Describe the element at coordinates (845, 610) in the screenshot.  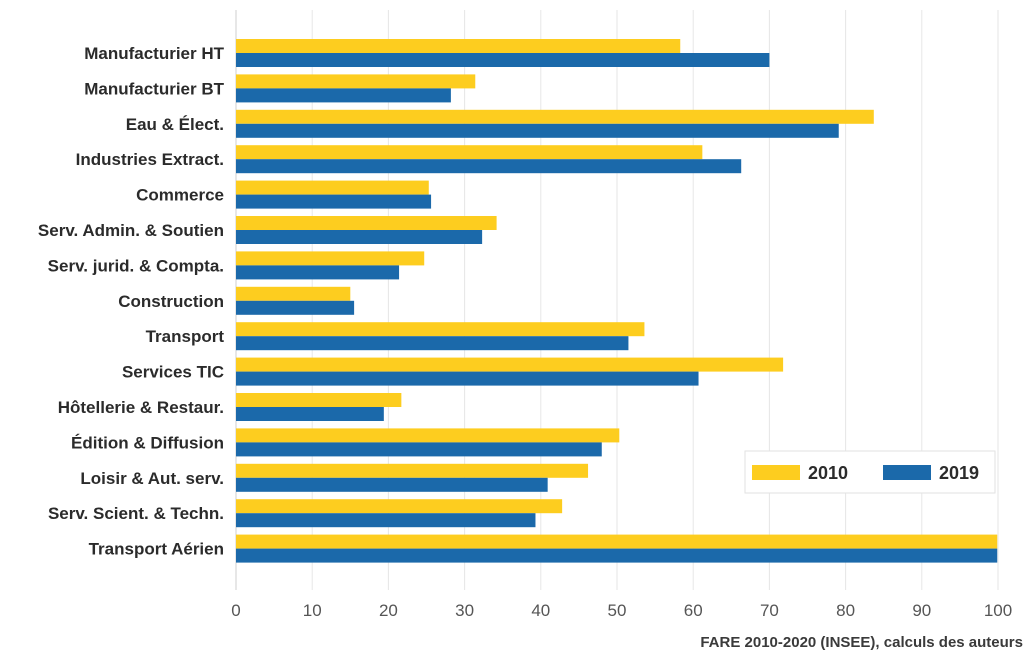
I see `x-tick-label: 80` at that location.